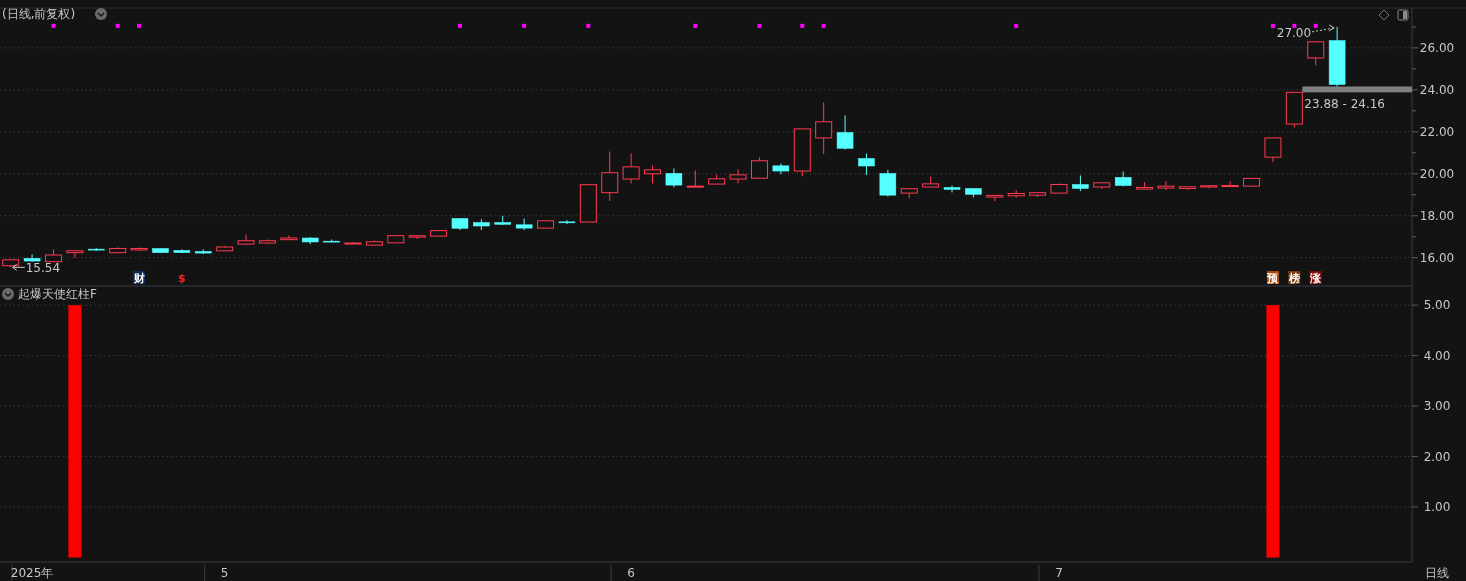 This screenshot has height=581, width=1466. What do you see at coordinates (1273, 278) in the screenshot?
I see `annotation: 预` at bounding box center [1273, 278].